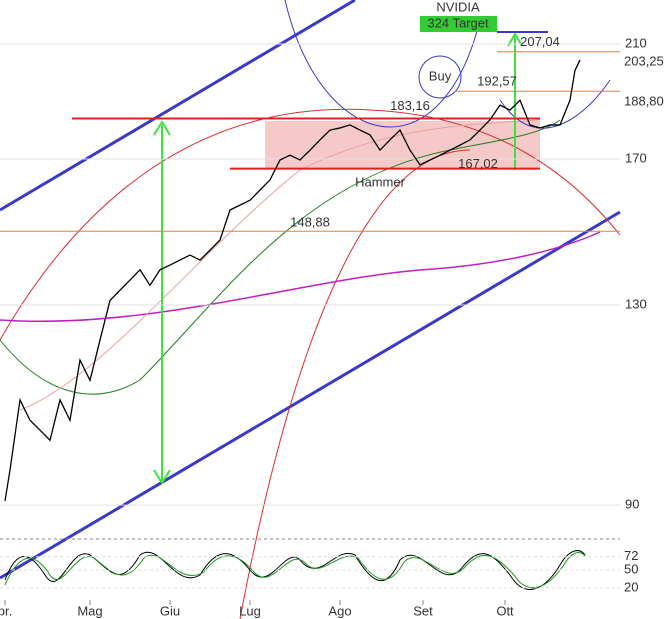 The height and width of the screenshot is (619, 669). What do you see at coordinates (636, 157) in the screenshot?
I see `y-tick-label: 170` at bounding box center [636, 157].